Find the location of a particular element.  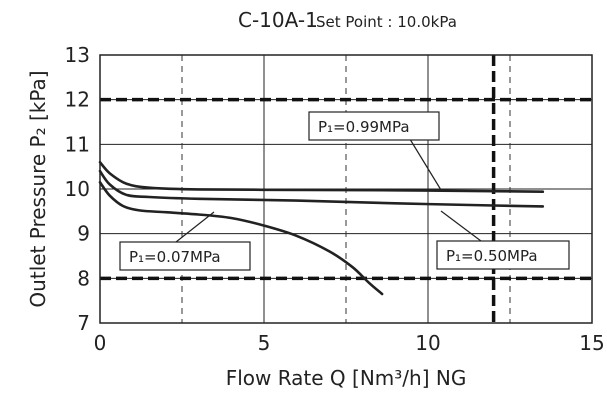

x-tick-label: 5 is located at coordinates (264, 343).